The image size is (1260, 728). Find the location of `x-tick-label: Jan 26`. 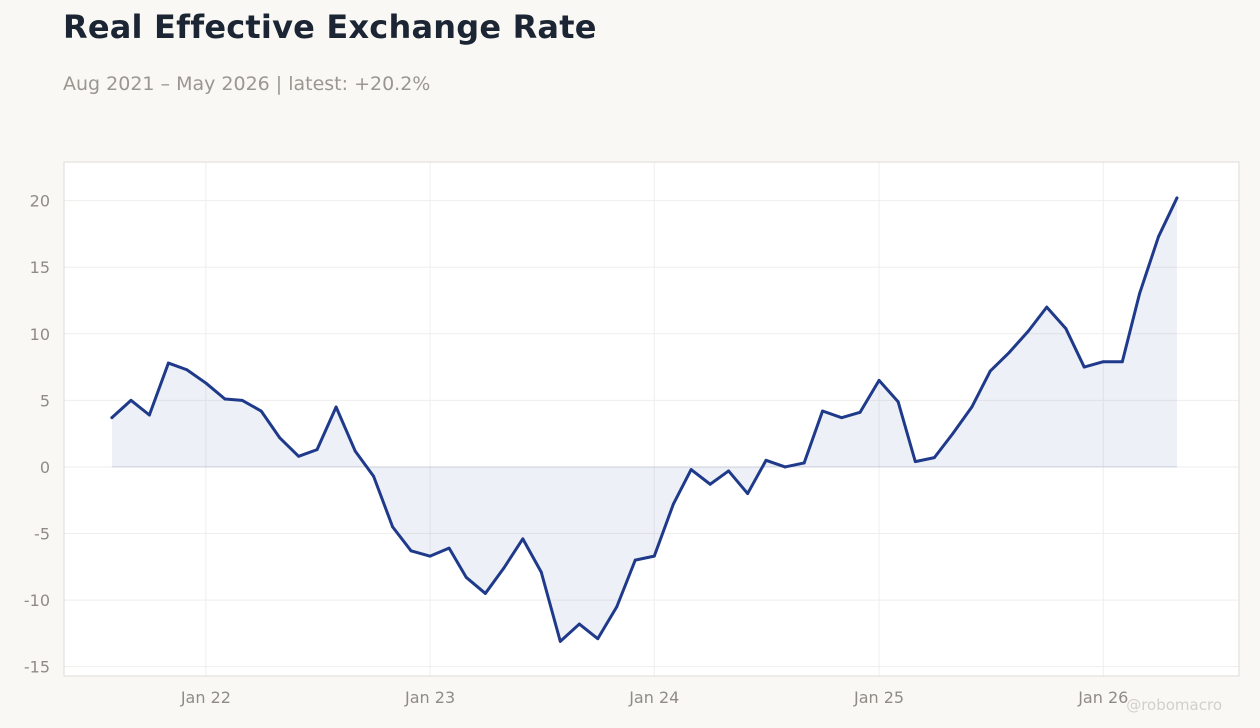

x-tick-label: Jan 26 is located at coordinates (1102, 697).